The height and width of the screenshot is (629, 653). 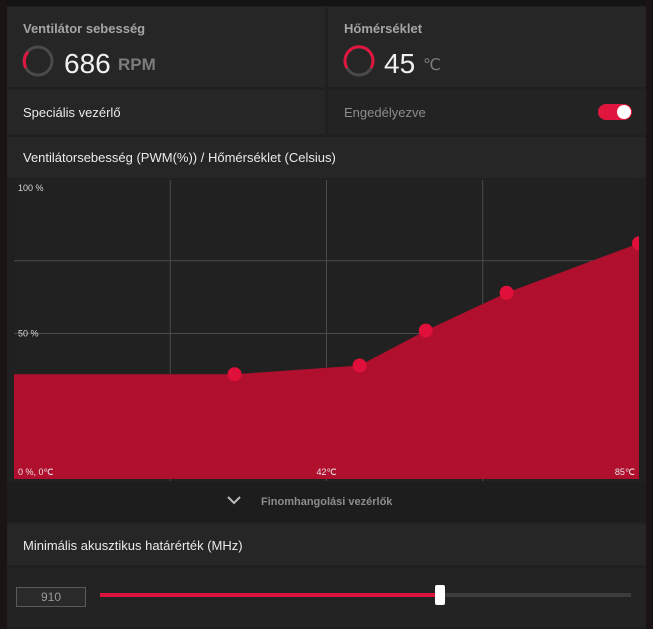 I want to click on fan-speed-label: Ventilátor sebesség, so click(x=84, y=28).